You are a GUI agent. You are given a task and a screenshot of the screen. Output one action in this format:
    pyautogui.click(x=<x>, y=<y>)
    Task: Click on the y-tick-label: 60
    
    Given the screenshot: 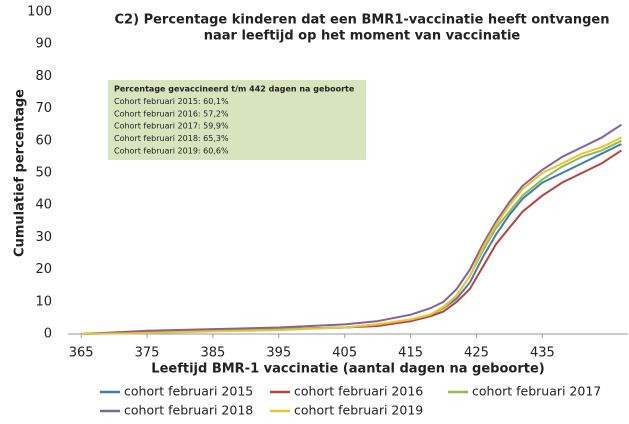 What is the action you would take?
    pyautogui.click(x=43, y=140)
    